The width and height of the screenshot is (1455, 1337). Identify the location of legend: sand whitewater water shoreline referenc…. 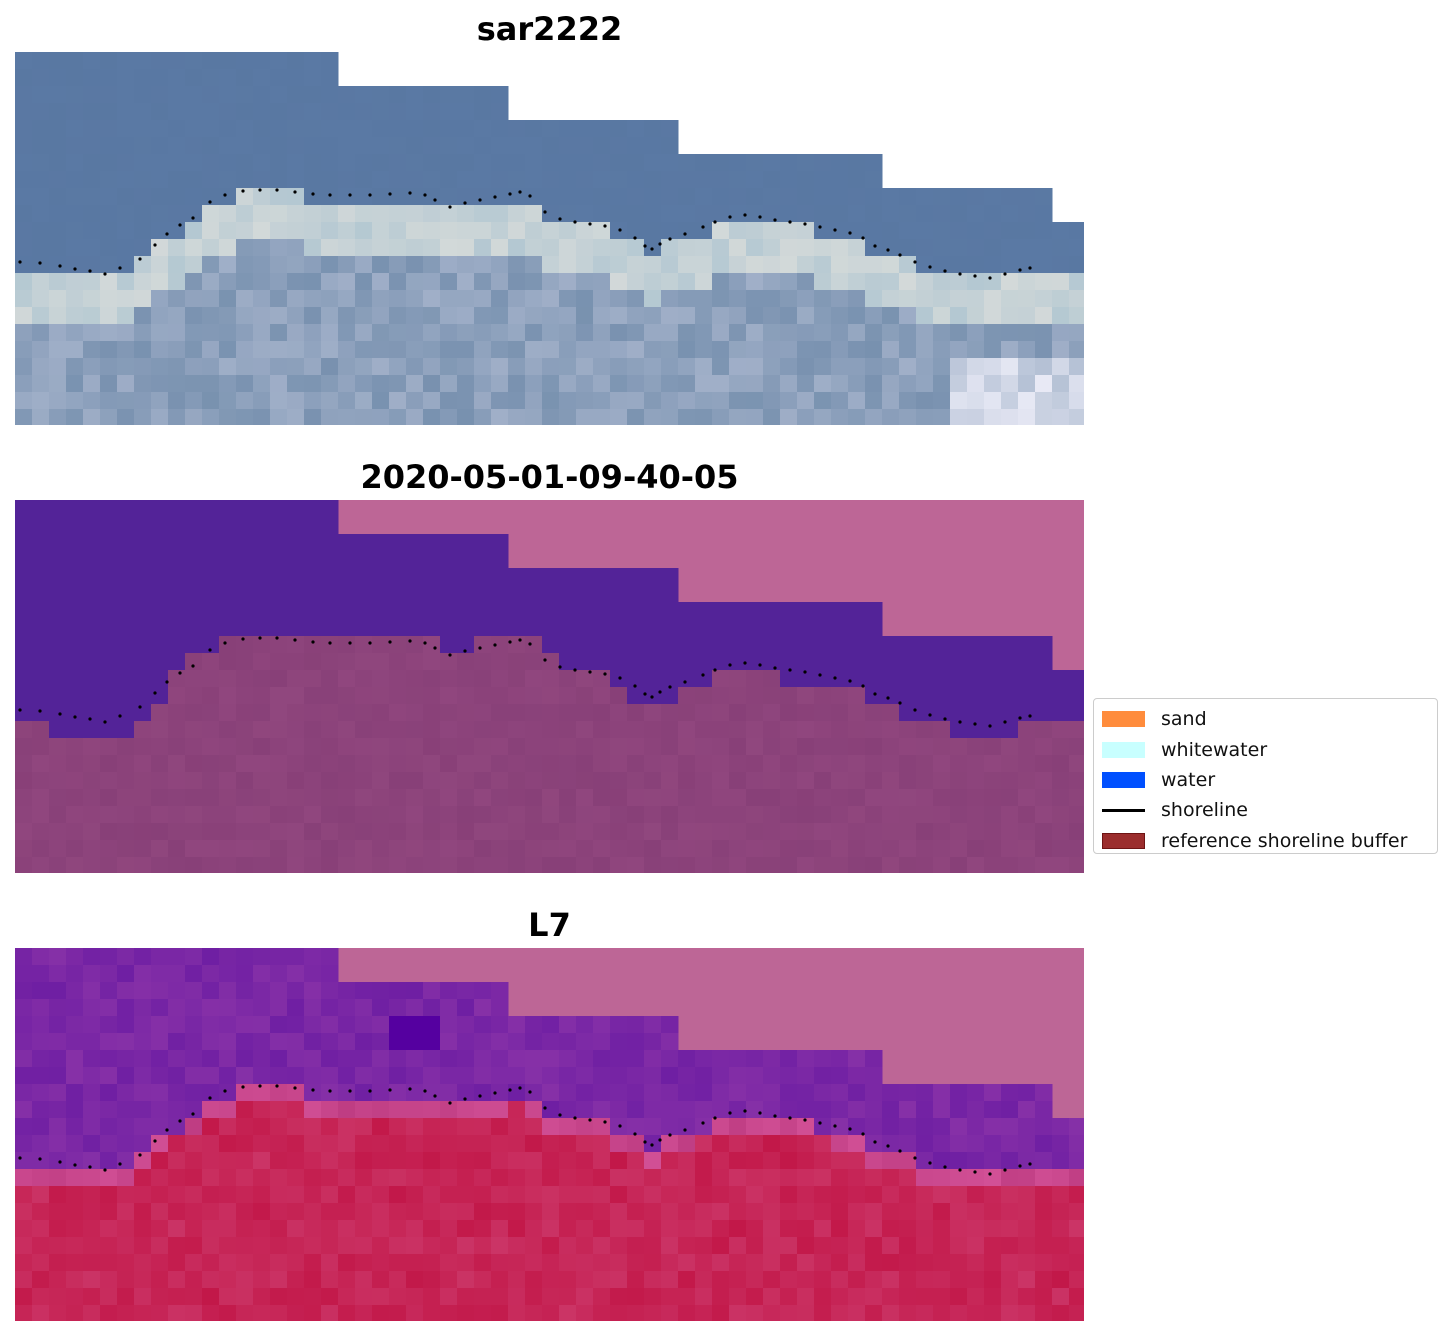
(1265, 776).